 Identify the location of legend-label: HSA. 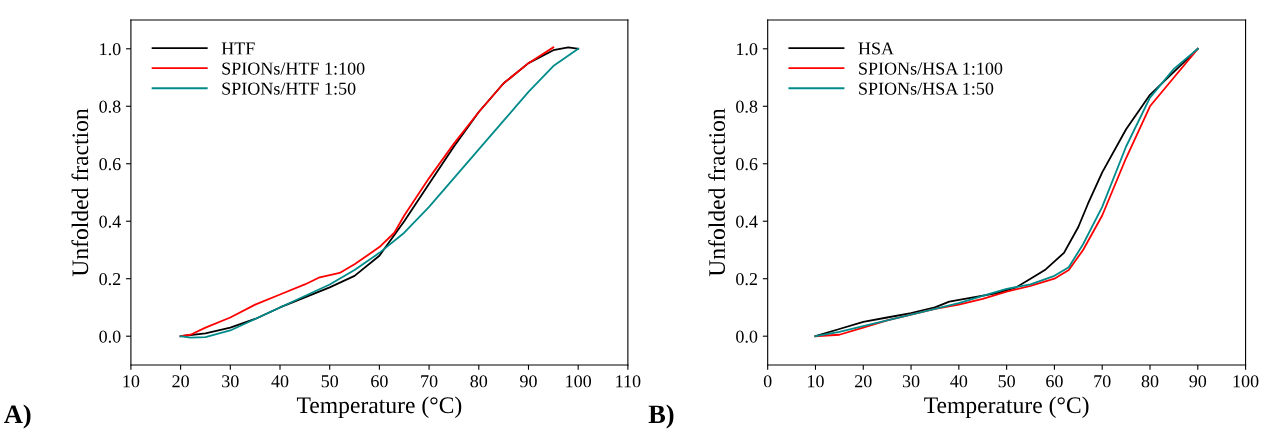
(876, 48).